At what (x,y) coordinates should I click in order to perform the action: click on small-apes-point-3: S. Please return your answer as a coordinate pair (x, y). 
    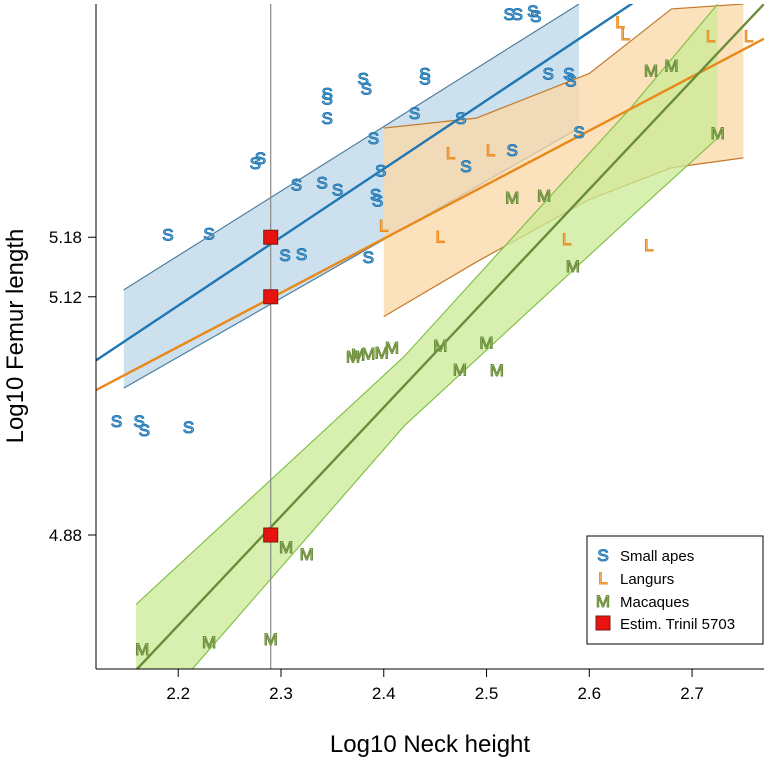
    Looking at the image, I should click on (188, 427).